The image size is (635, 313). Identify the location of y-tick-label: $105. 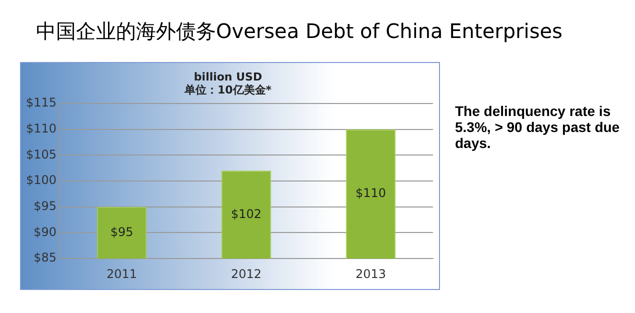
(41, 154).